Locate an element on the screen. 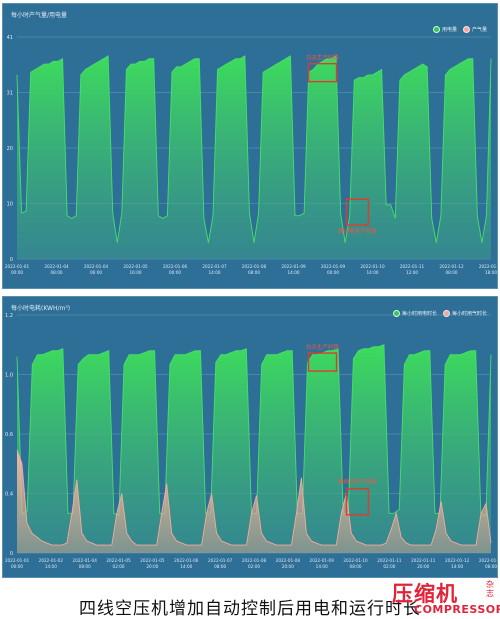 This screenshot has width=500, height=619. x-tick-label: 2022-01-04 06:00 is located at coordinates (96, 269).